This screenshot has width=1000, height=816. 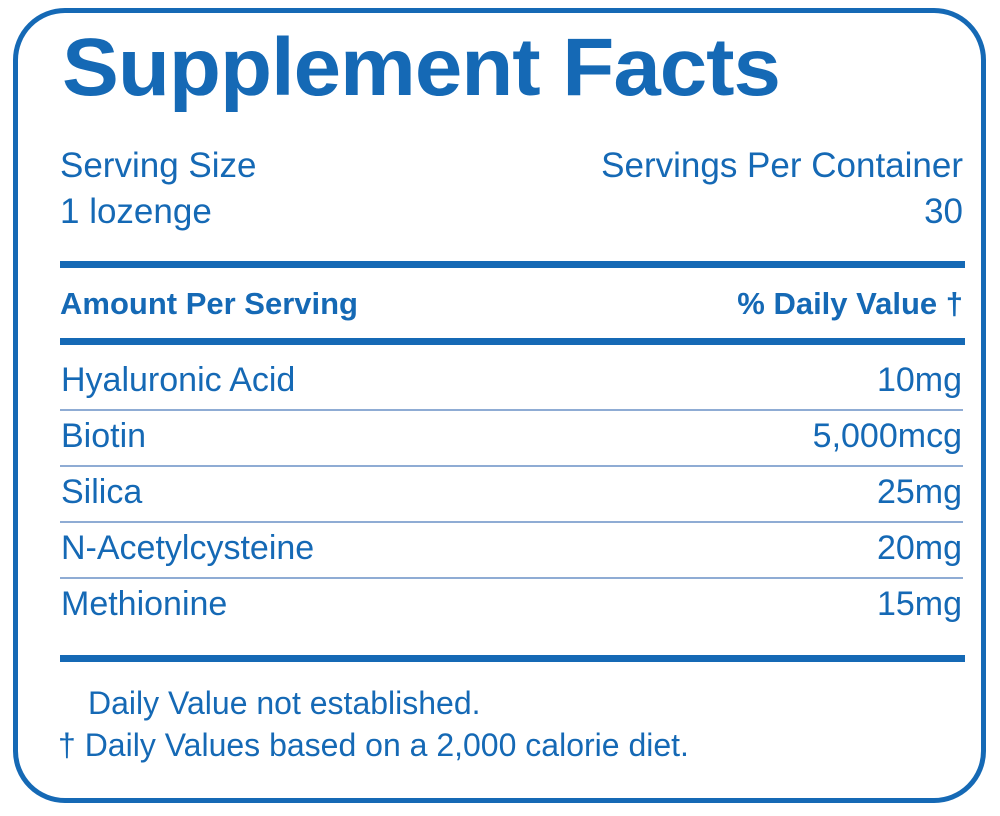 I want to click on ingredient-amount: 5,000mcg, so click(x=887, y=436).